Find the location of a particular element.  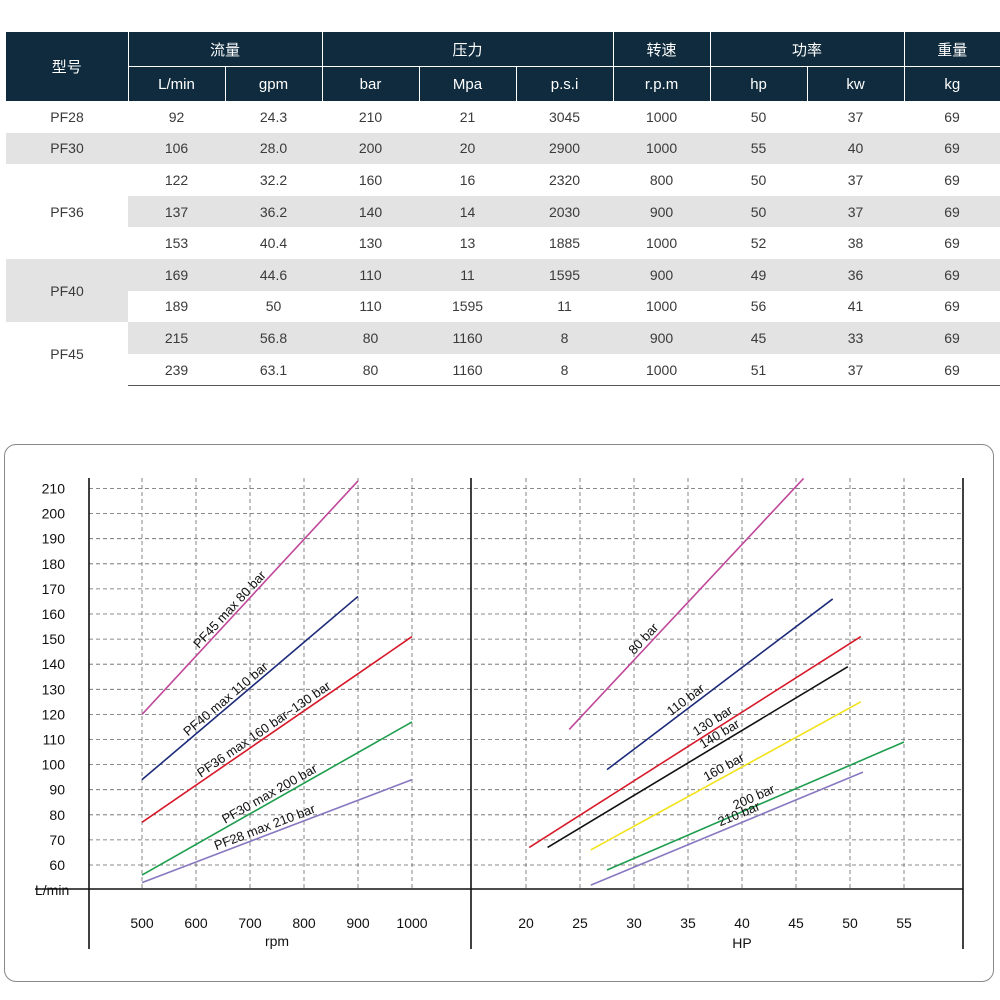

header-weight: 重量 is located at coordinates (951, 49).